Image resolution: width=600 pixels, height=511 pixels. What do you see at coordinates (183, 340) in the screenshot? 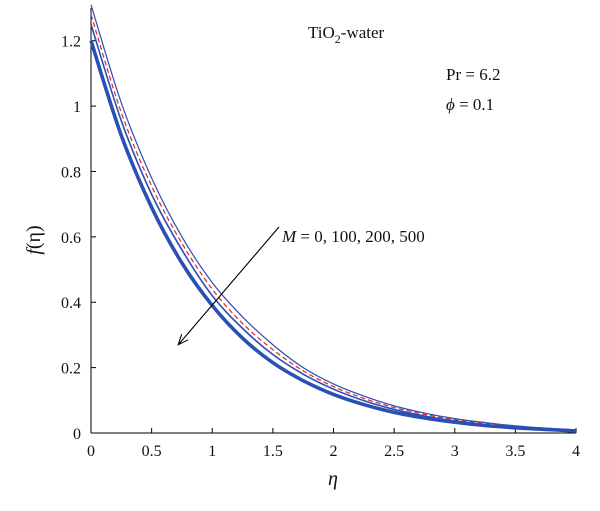
I see `arrow-head` at bounding box center [183, 340].